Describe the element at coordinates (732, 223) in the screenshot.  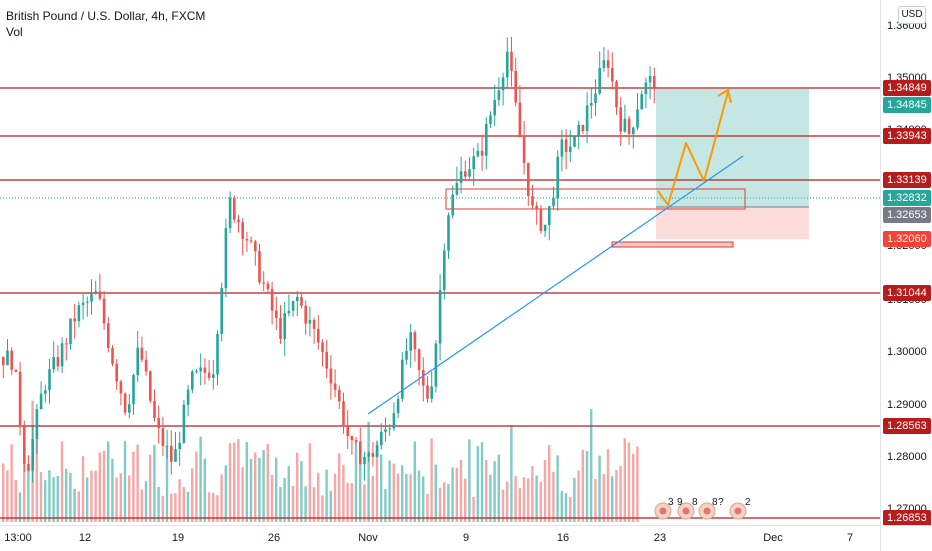
I see `stop-zone` at that location.